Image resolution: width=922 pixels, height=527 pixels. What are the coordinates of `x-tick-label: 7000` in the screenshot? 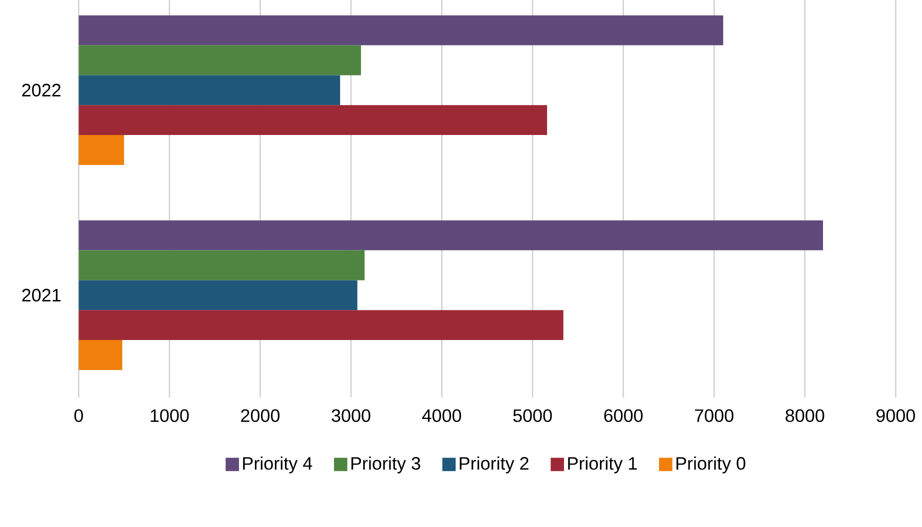 It's located at (714, 415).